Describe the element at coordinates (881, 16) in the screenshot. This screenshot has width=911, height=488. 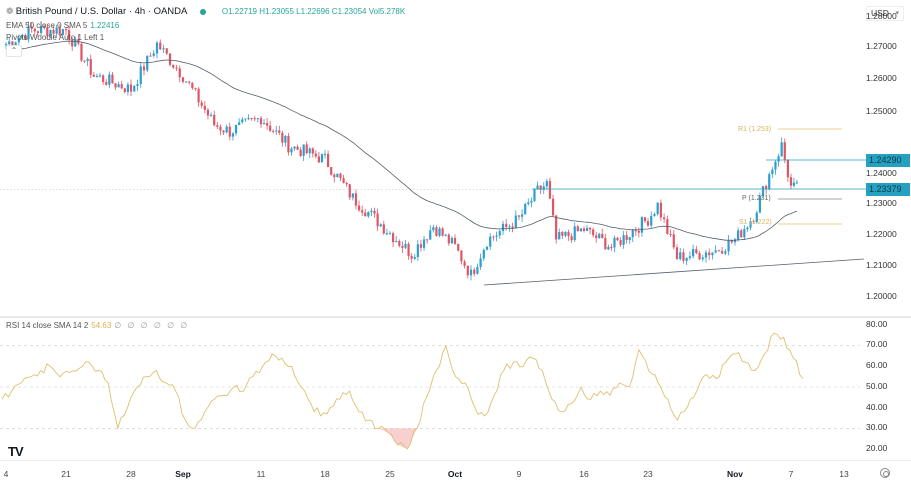
I see `price-tick: 1.28000` at that location.